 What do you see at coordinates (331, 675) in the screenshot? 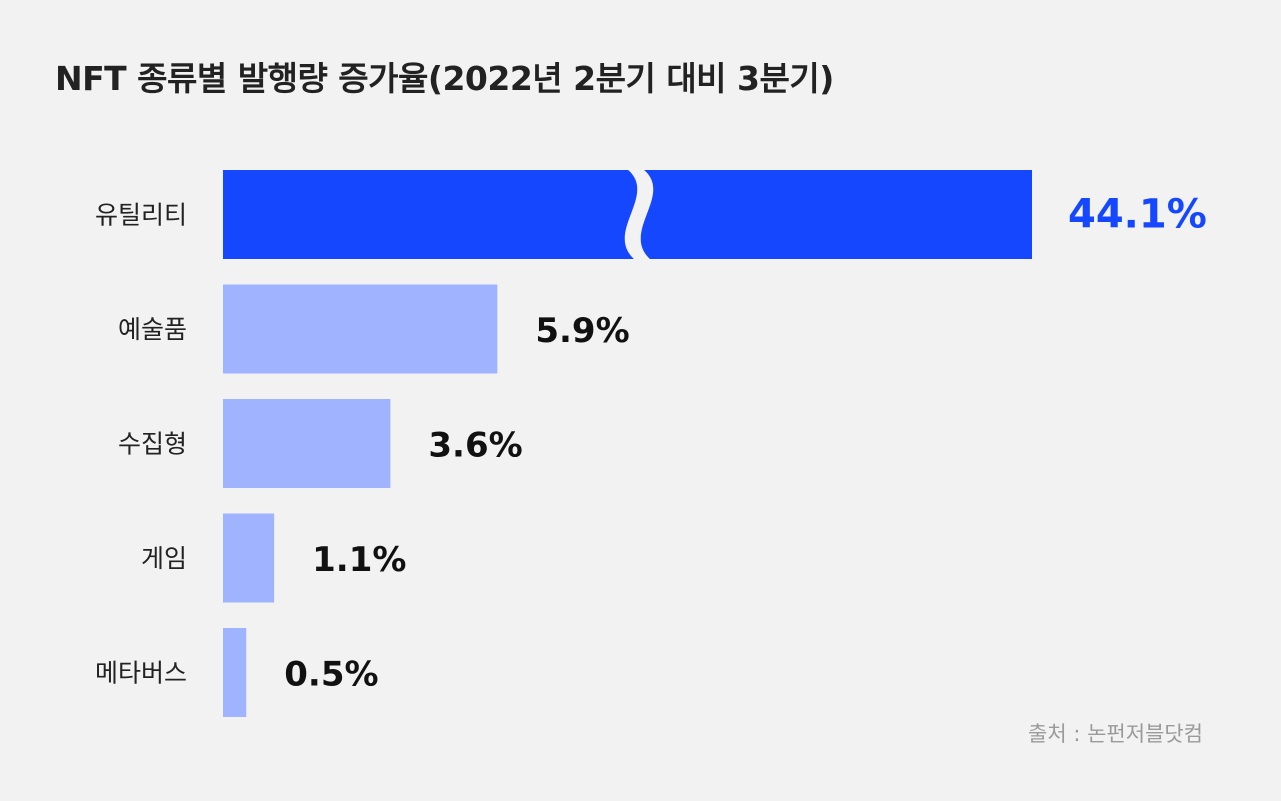
I see `value-label: 0.5%` at bounding box center [331, 675].